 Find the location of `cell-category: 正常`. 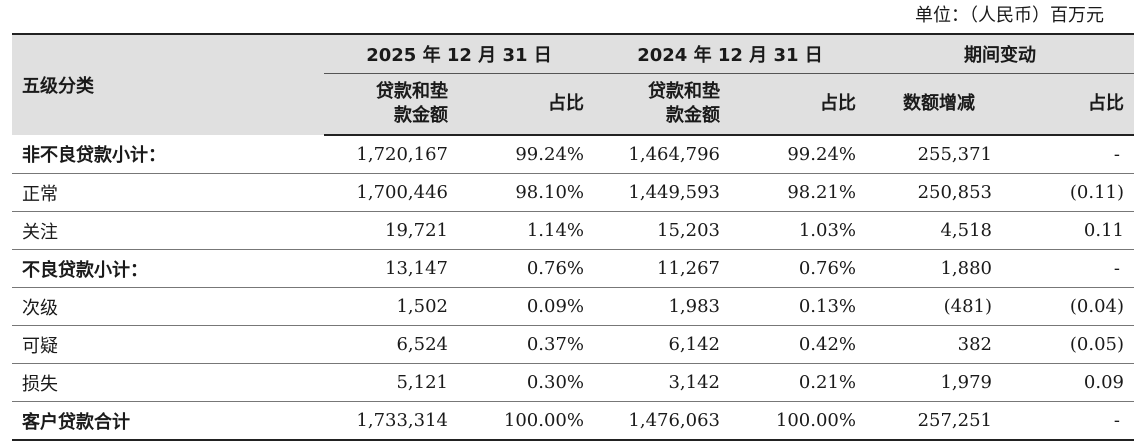

cell-category: 正常 is located at coordinates (168, 192).